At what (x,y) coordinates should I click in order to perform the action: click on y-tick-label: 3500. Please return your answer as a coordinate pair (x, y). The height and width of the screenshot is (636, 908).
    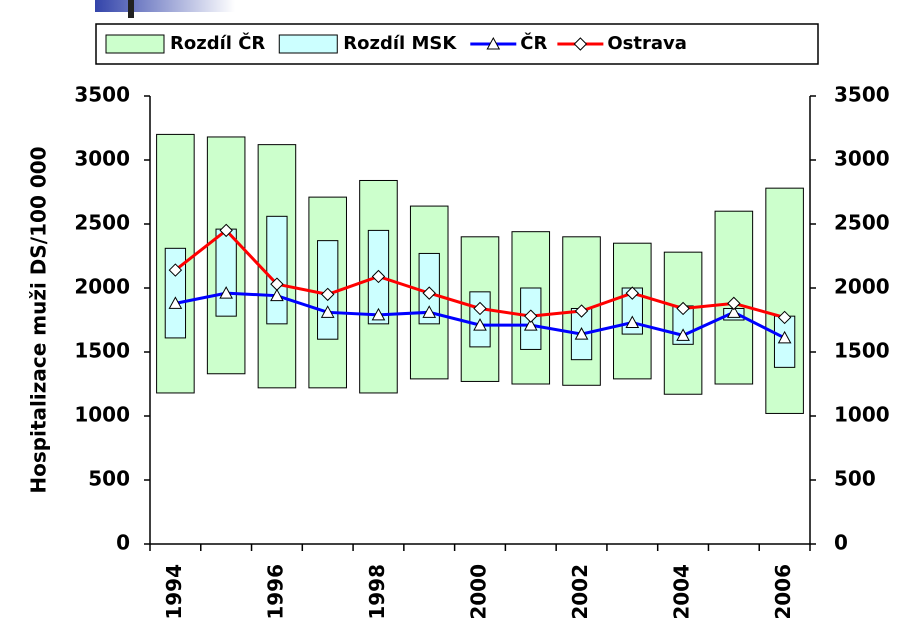
    Looking at the image, I should click on (102, 95).